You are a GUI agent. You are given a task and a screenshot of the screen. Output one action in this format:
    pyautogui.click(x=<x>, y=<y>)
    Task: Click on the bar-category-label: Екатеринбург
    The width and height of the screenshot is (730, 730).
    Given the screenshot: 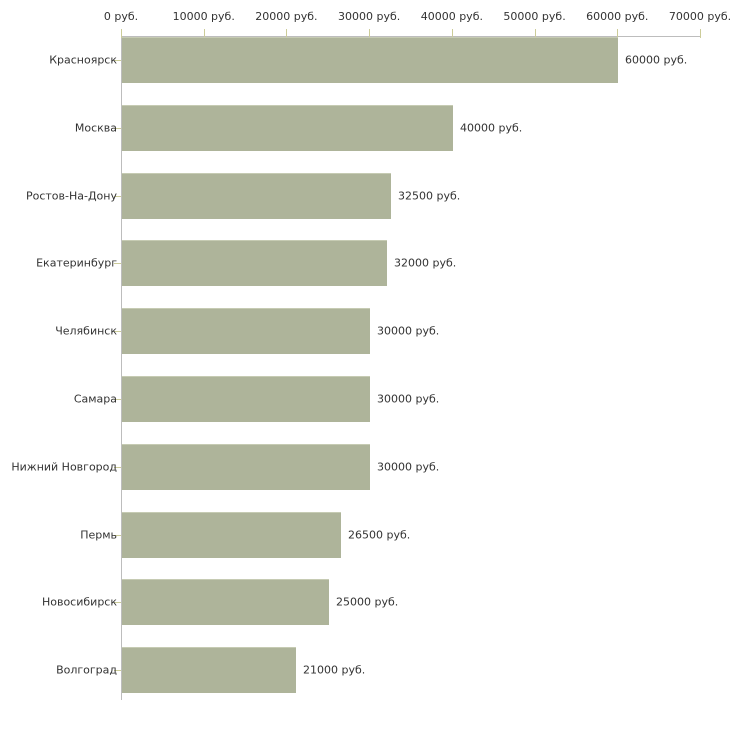 What is the action you would take?
    pyautogui.click(x=76, y=263)
    